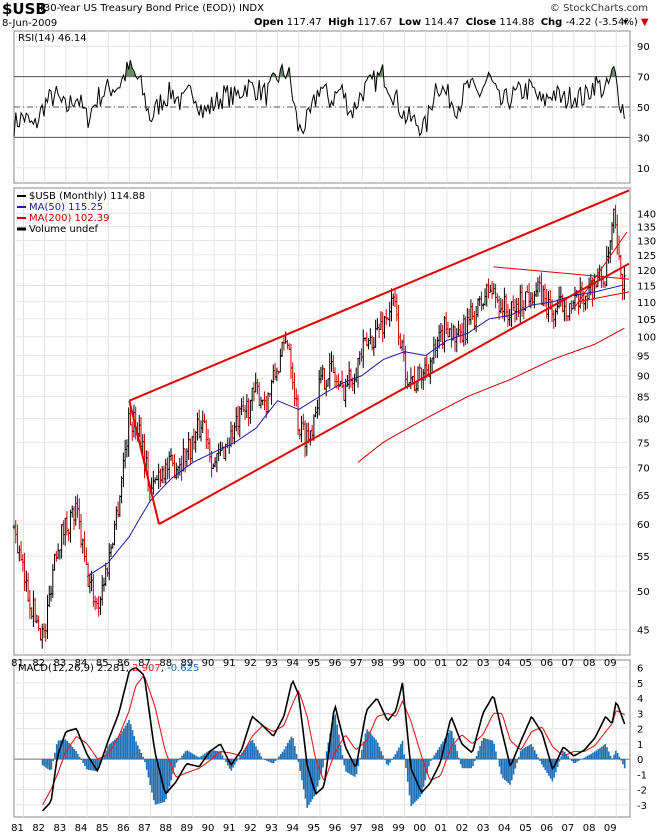  What do you see at coordinates (441, 828) in the screenshot?
I see `x-tick-label-bottom: 01` at bounding box center [441, 828].